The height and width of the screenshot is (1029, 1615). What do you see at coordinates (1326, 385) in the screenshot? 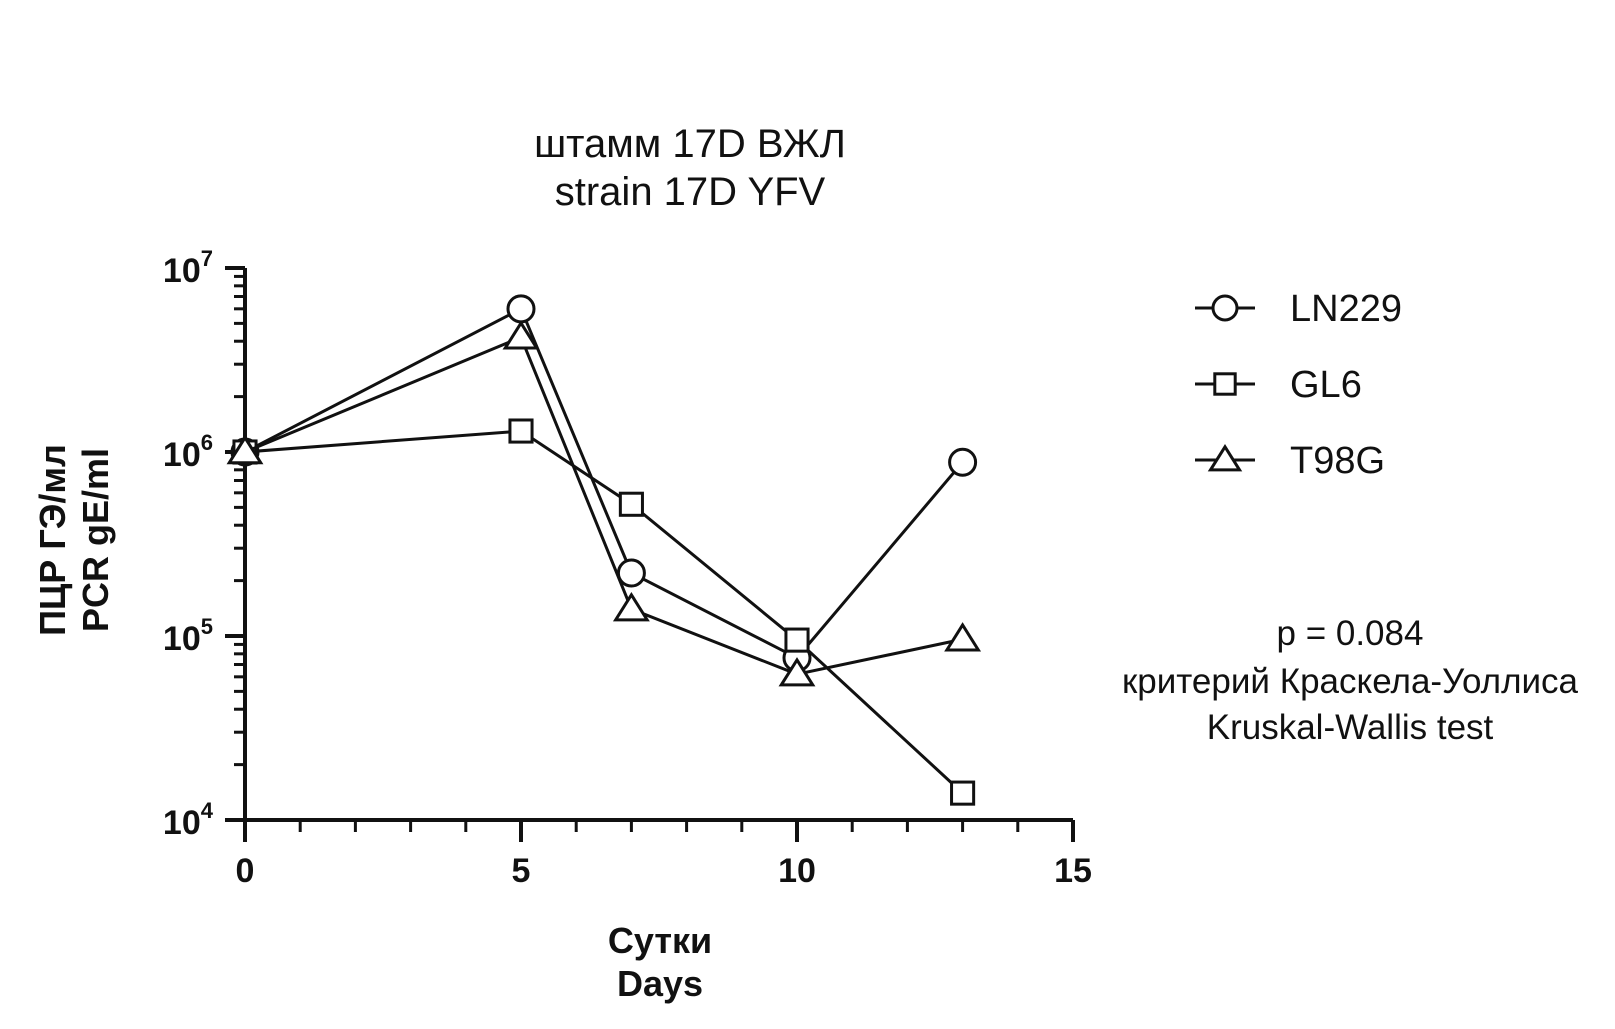
I see `legend-label-gl6: GL6` at bounding box center [1326, 385].